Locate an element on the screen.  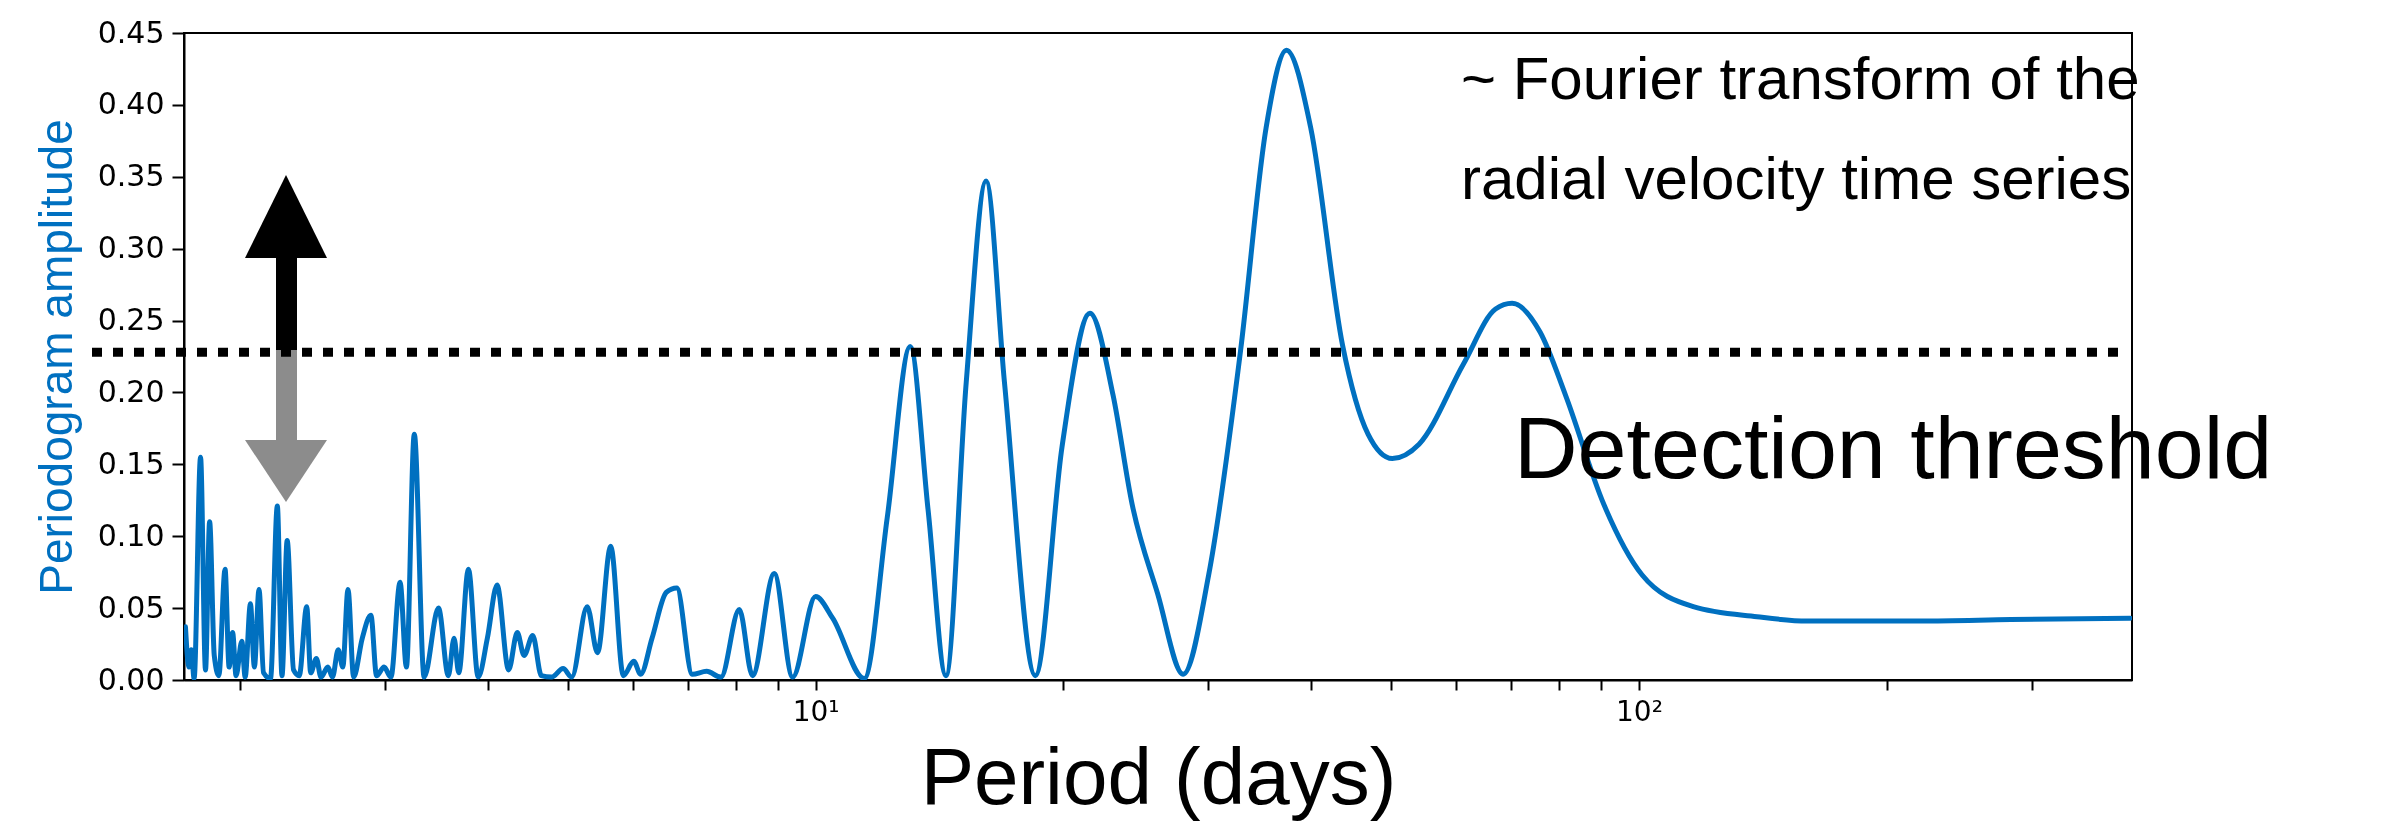
x-axis-title: Period (days) is located at coordinates (1158, 776).